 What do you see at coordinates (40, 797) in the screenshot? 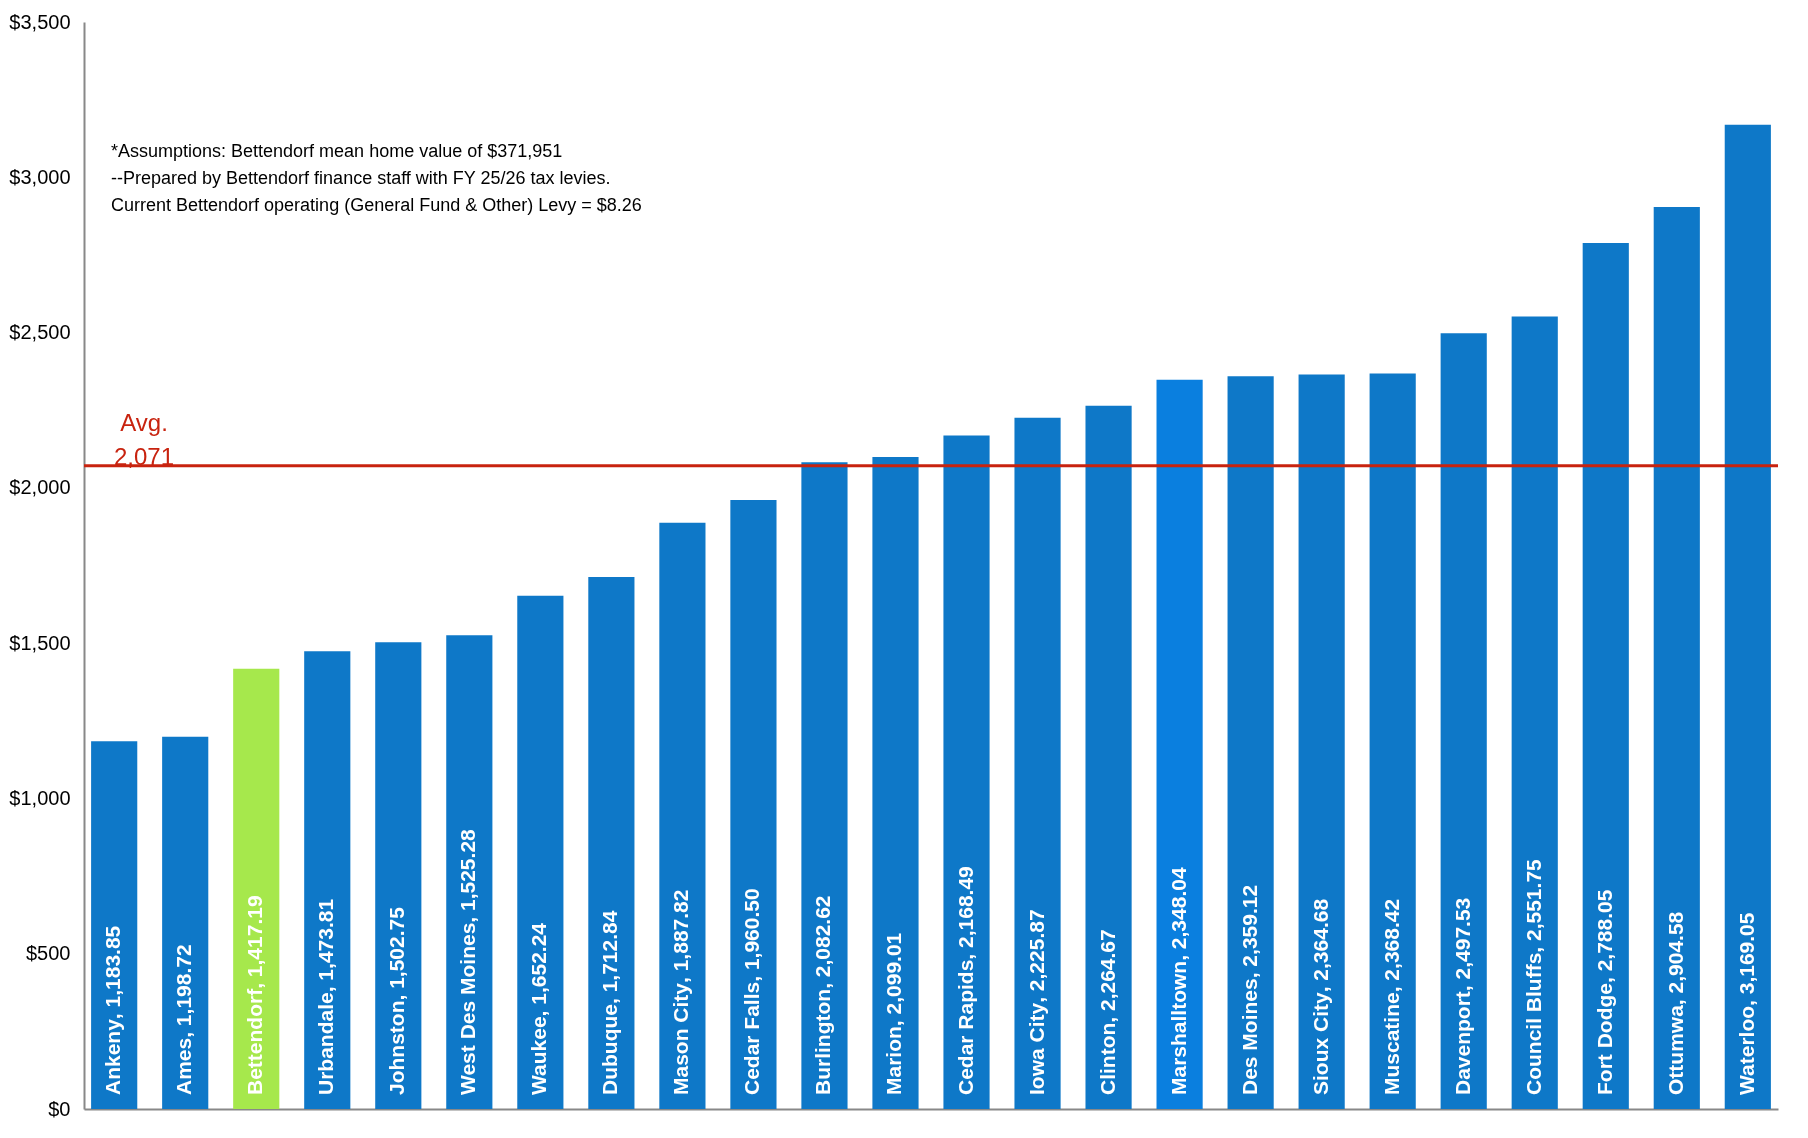
I see `y-tick-label: $1,000` at bounding box center [40, 797].